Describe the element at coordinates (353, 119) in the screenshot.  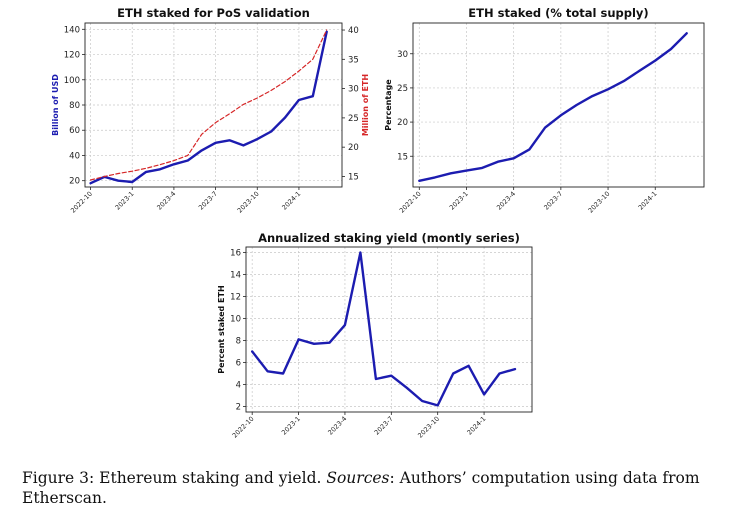
I see `y2-tick-label: 25` at that location.